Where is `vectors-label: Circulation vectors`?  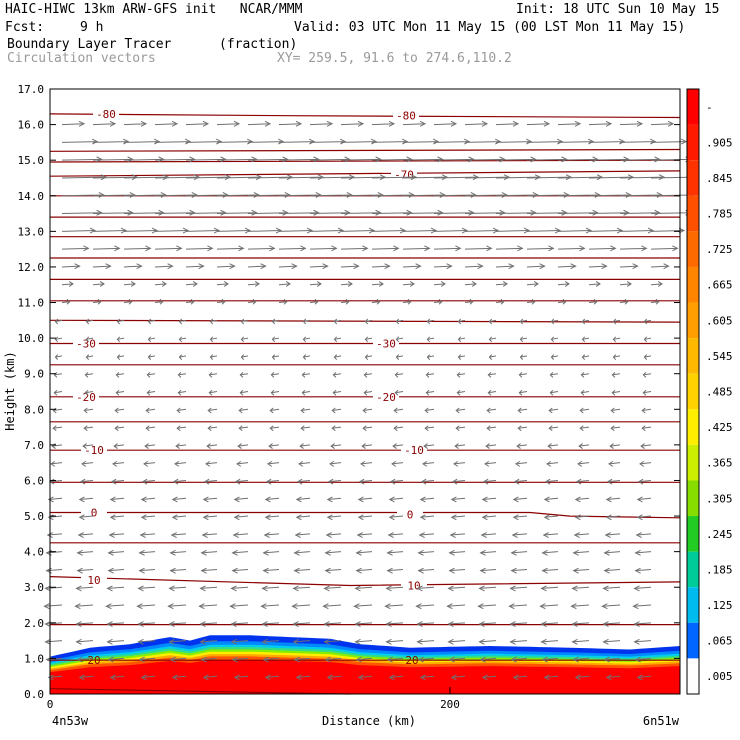 vectors-label: Circulation vectors is located at coordinates (81, 58).